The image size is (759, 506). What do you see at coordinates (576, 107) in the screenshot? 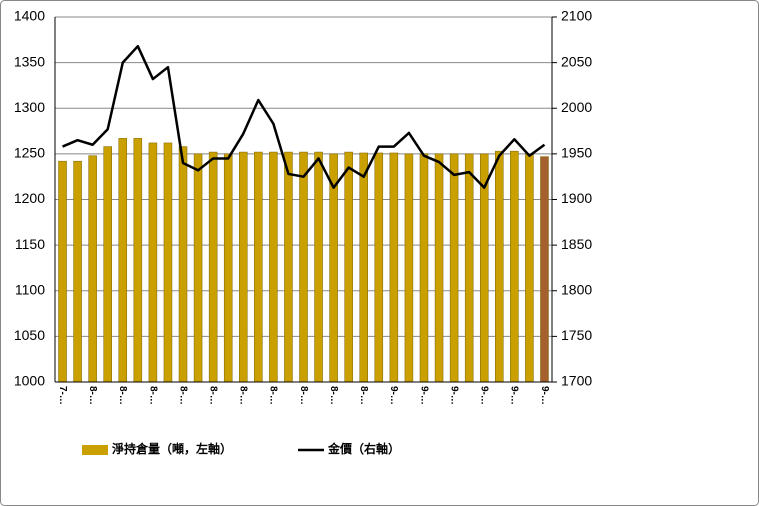
I see `y2-tick-label: 2000` at bounding box center [576, 107].